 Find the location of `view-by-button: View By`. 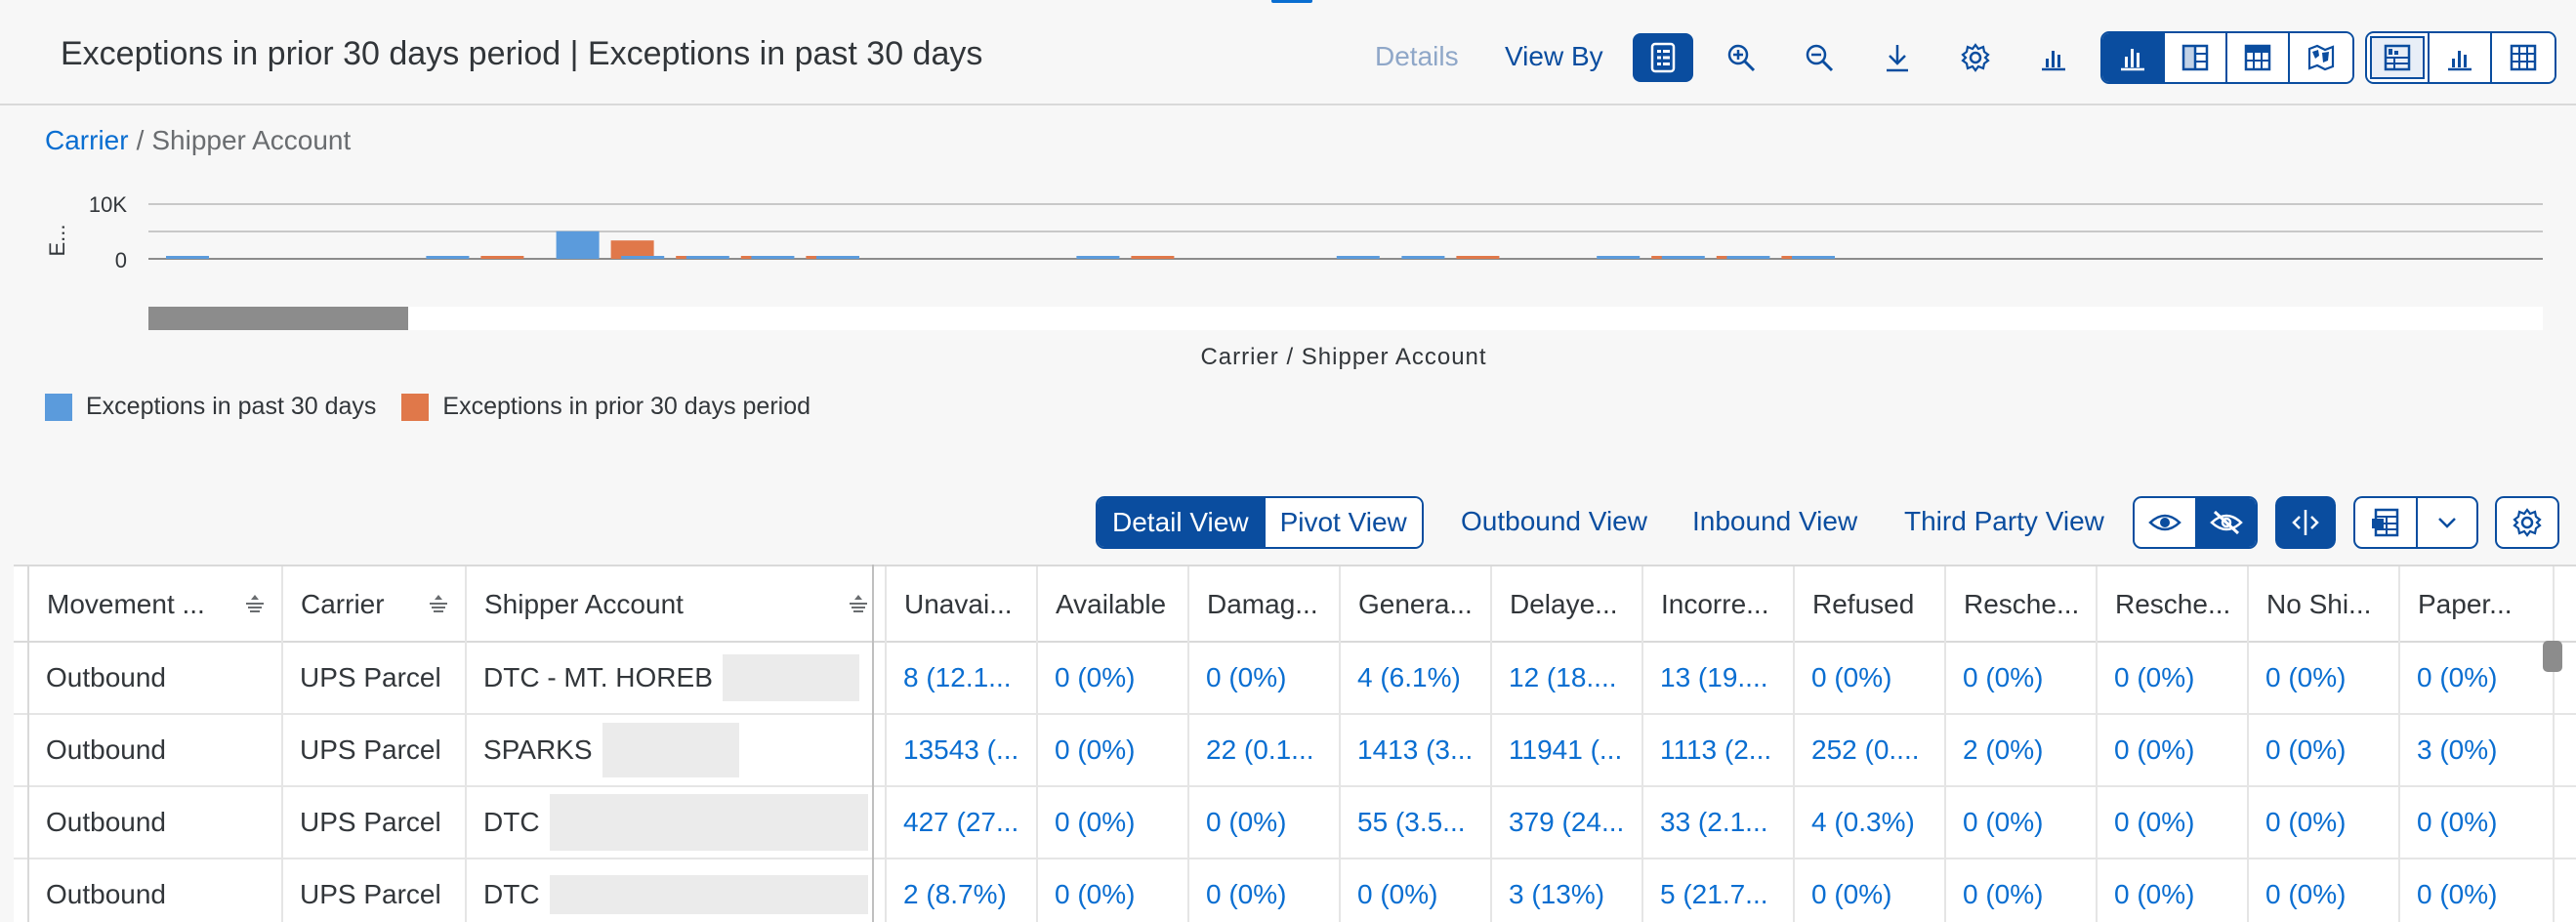

view-by-button: View By is located at coordinates (1554, 56).